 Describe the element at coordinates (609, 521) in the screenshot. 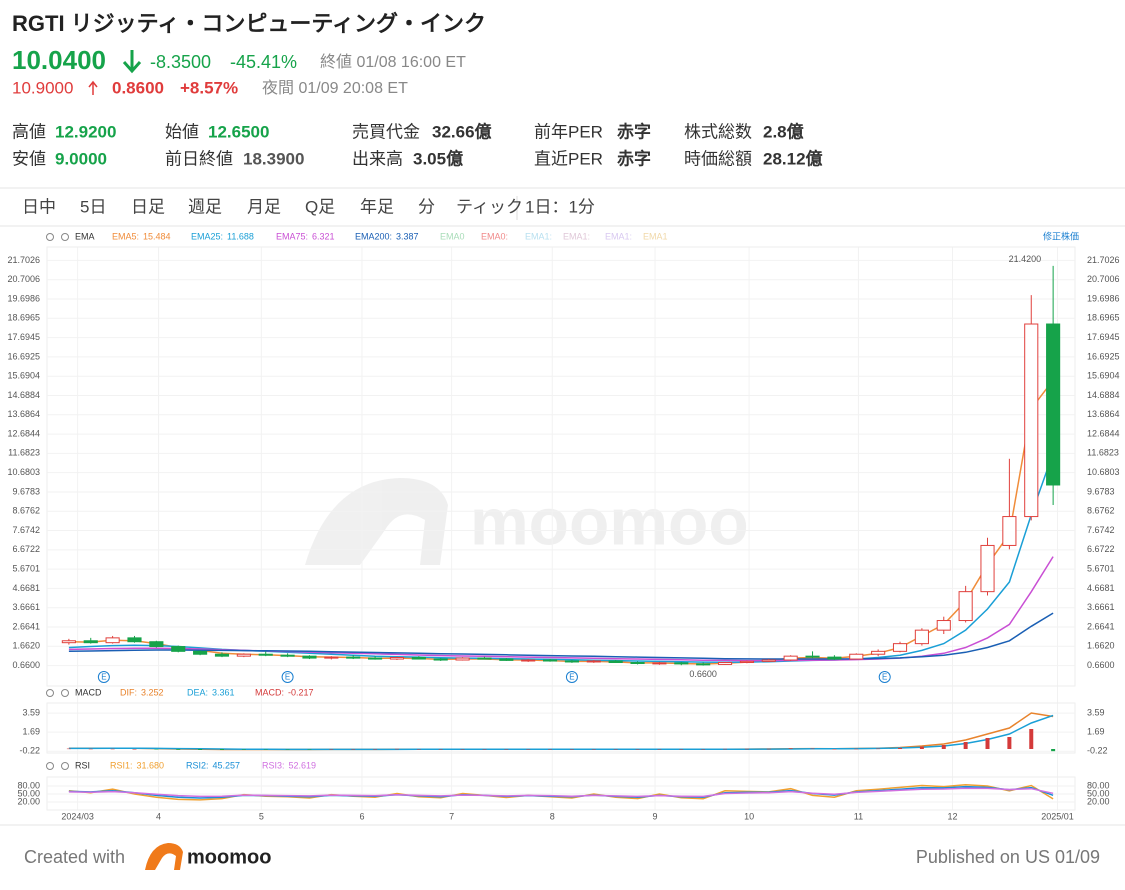

I see `watermark-text: moomoo` at that location.